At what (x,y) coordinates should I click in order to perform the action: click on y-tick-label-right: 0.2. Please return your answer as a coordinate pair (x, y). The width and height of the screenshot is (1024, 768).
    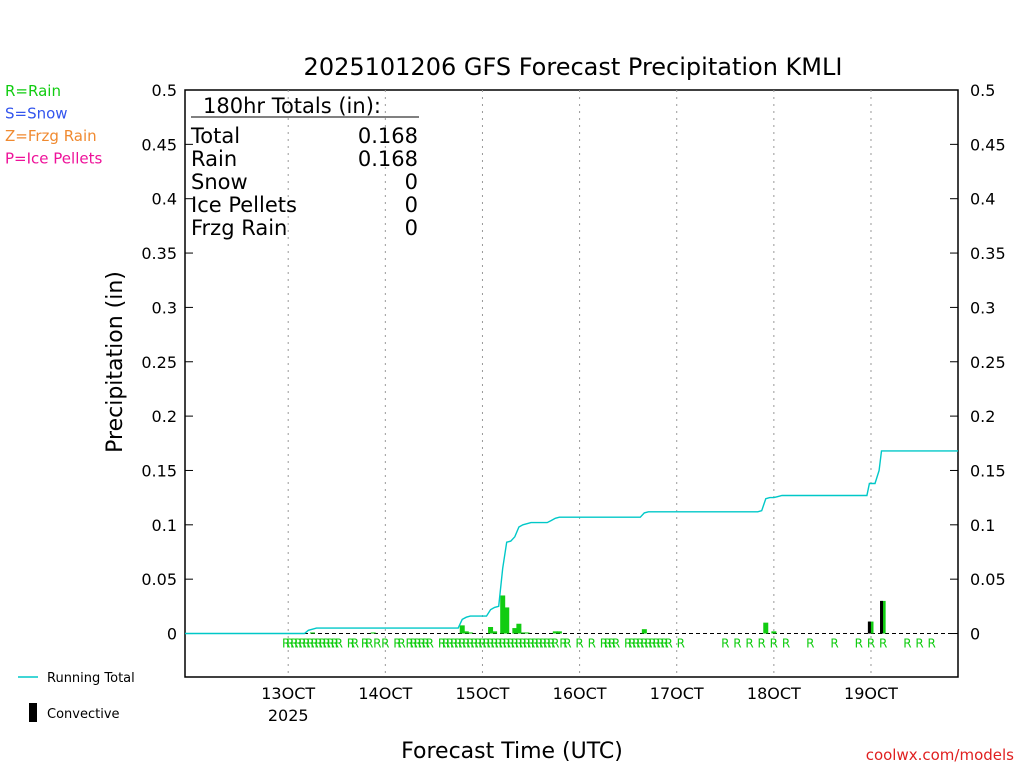
    Looking at the image, I should click on (982, 416).